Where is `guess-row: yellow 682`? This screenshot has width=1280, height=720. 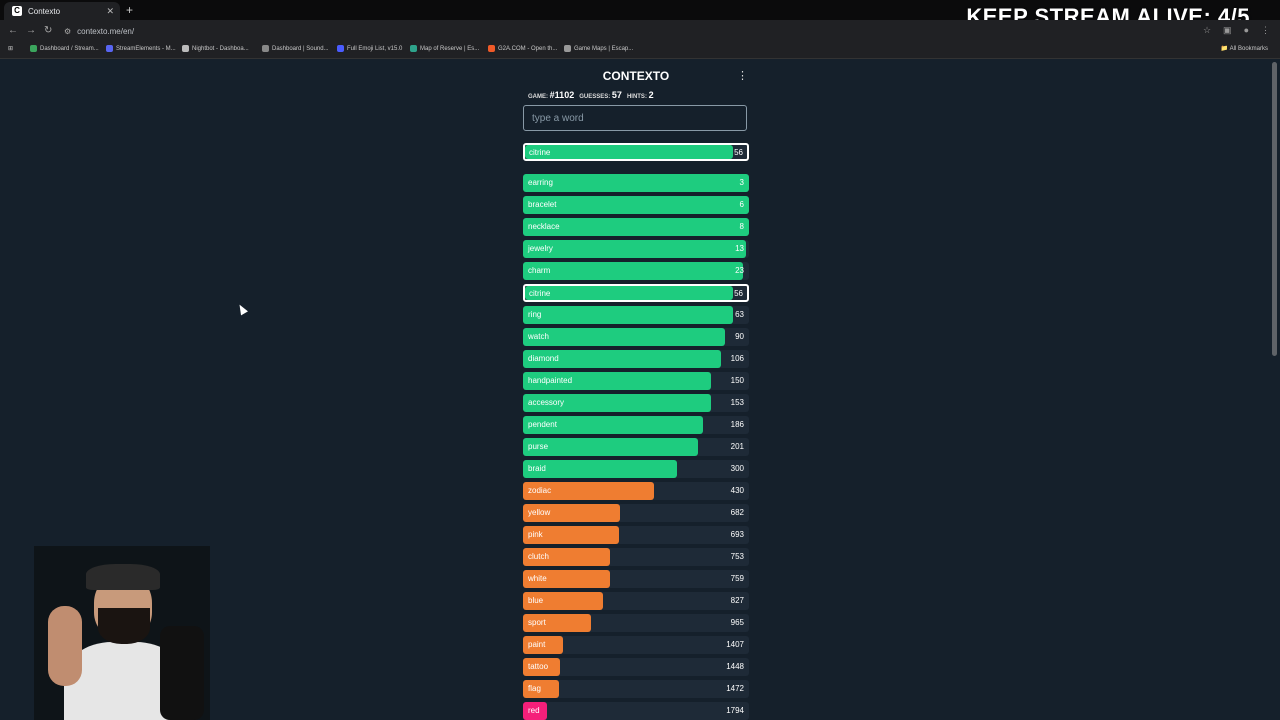 guess-row: yellow 682 is located at coordinates (636, 513).